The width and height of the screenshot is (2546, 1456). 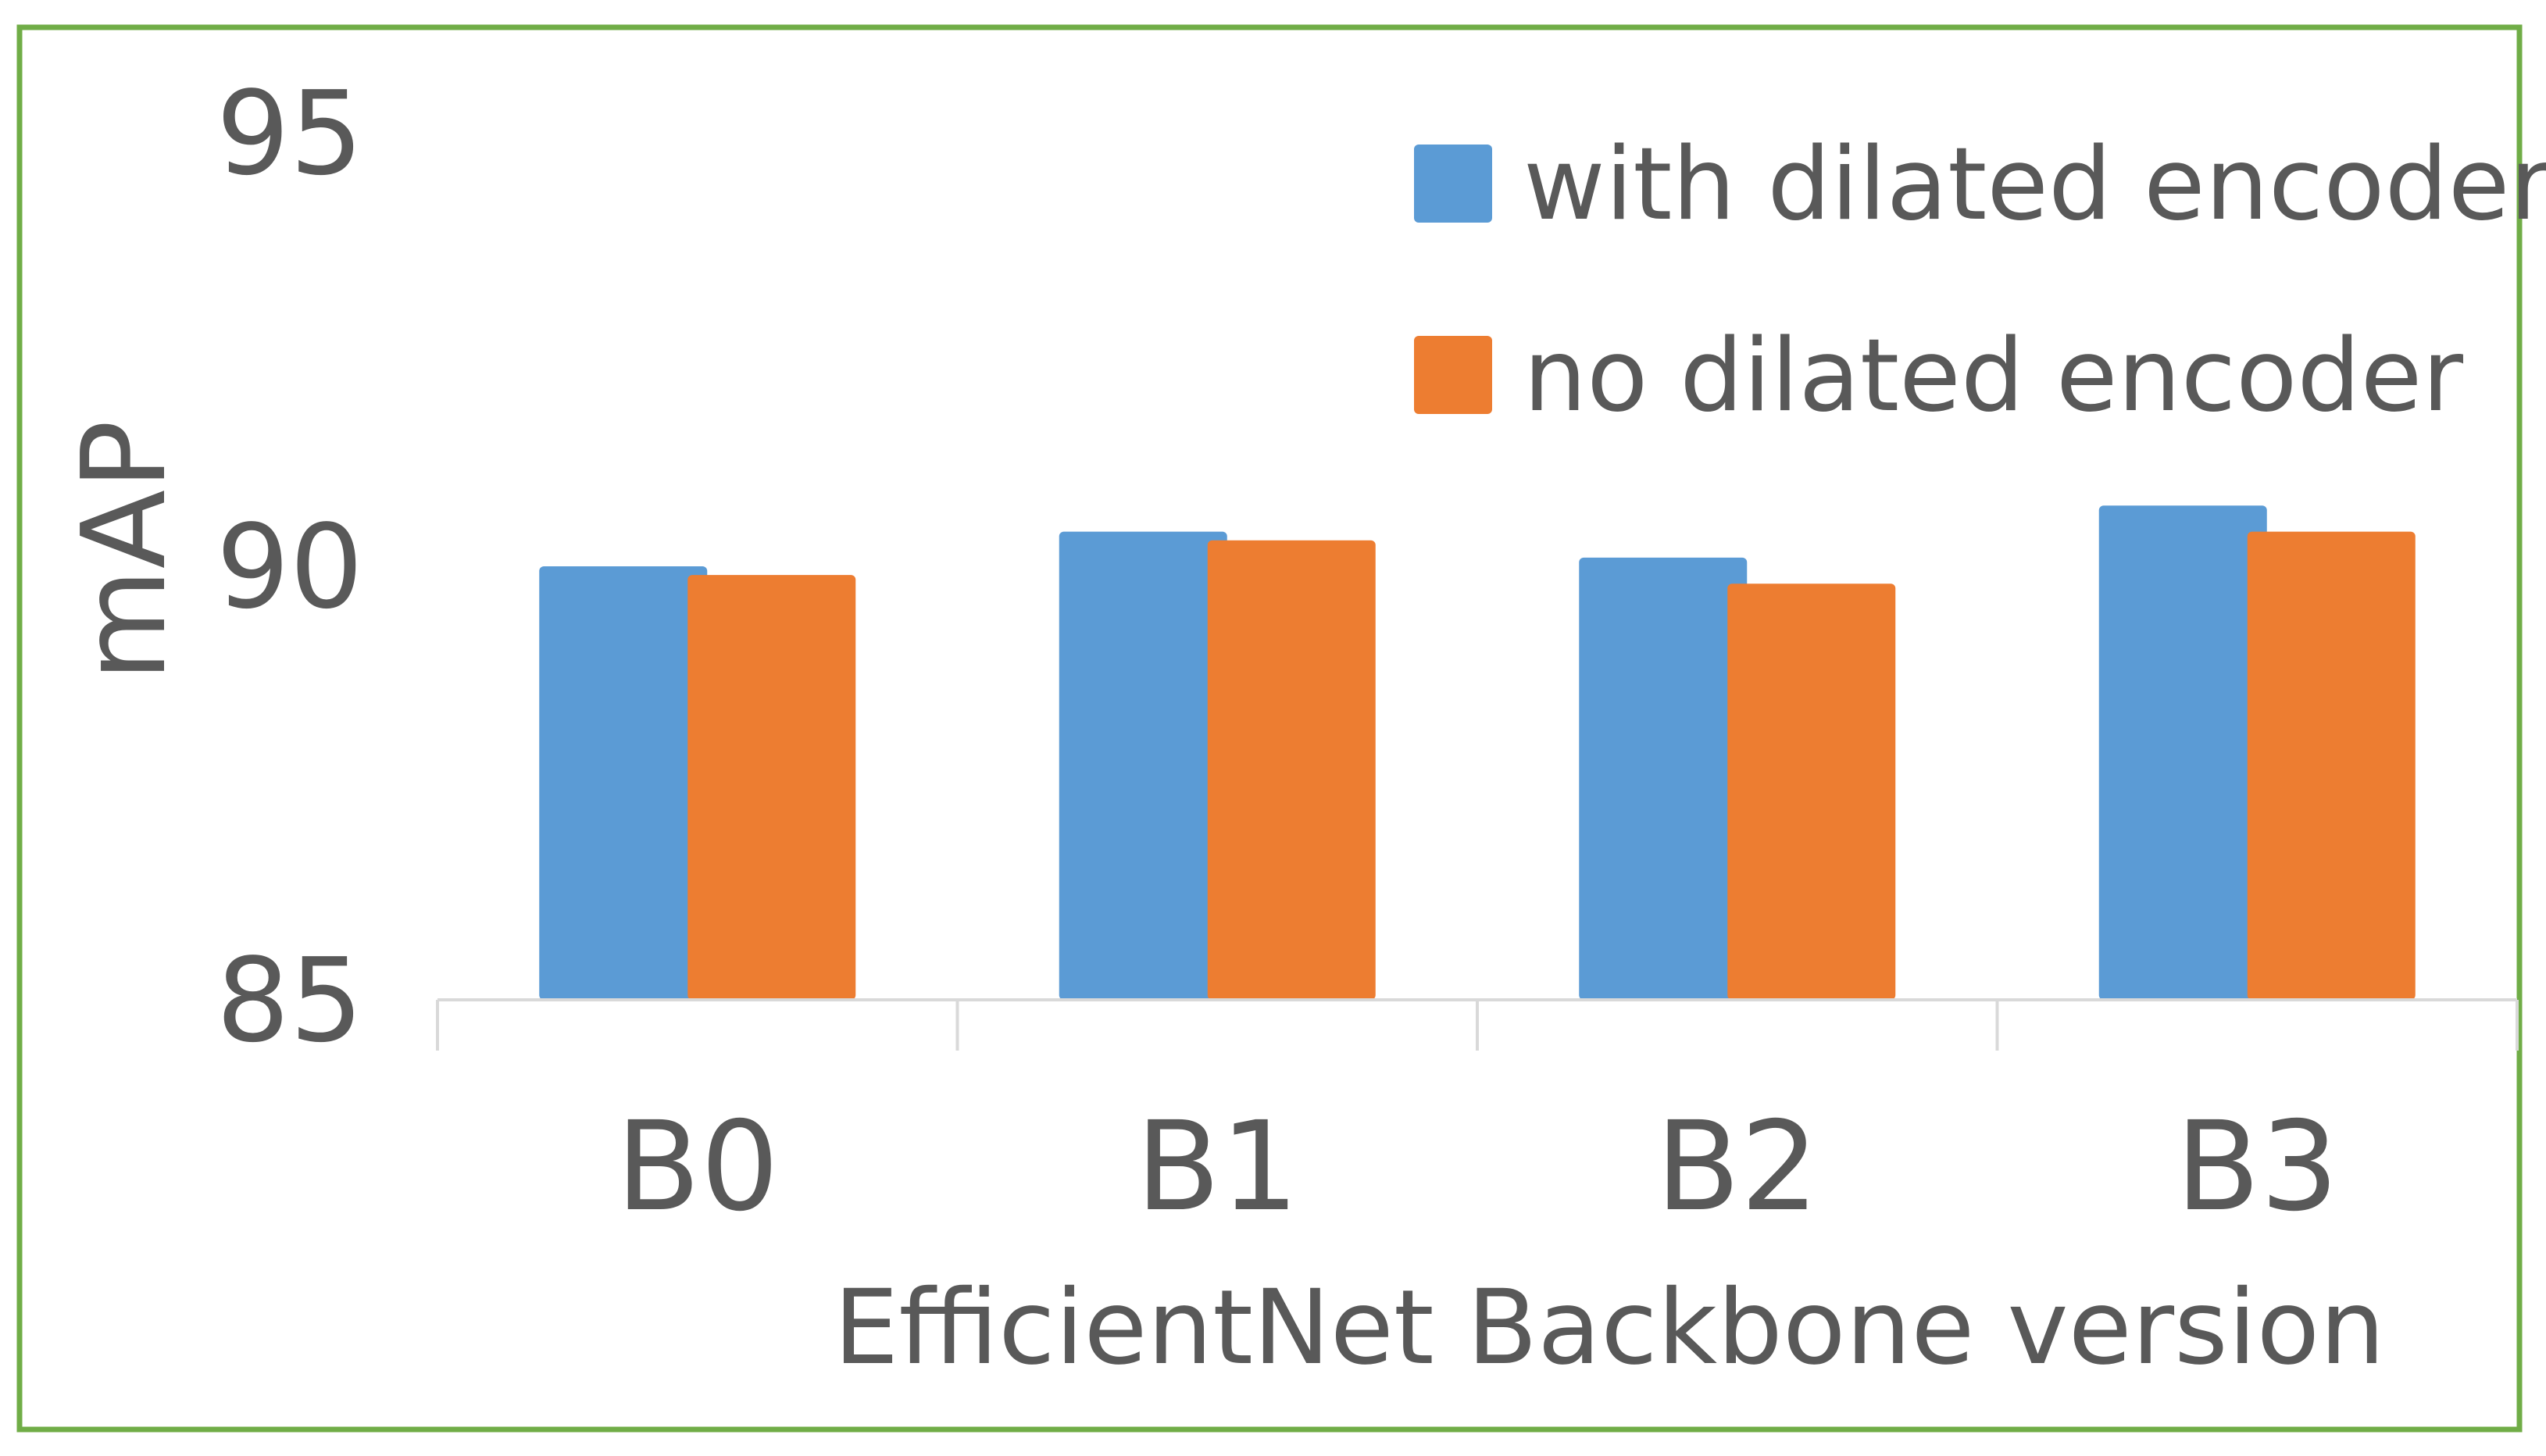 What do you see at coordinates (1477, 1024) in the screenshot?
I see `x-axis` at bounding box center [1477, 1024].